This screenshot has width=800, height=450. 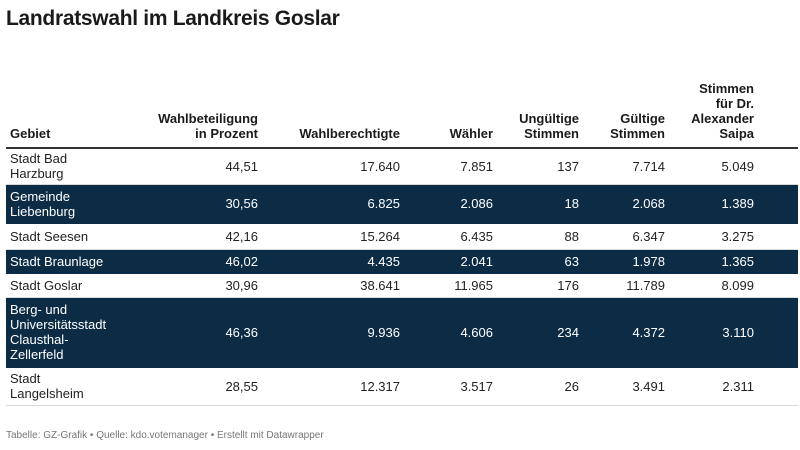 I want to click on area-name-line: Stadt, so click(x=25, y=378).